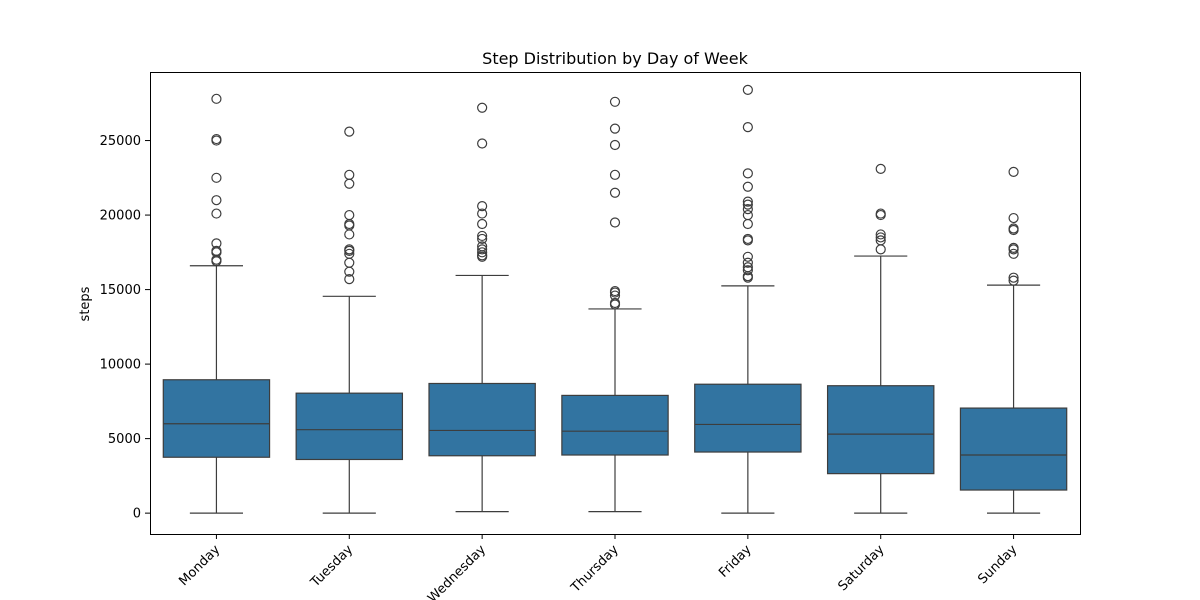 This screenshot has height=600, width=1200. I want to click on y-tick-label: 0, so click(137, 514).